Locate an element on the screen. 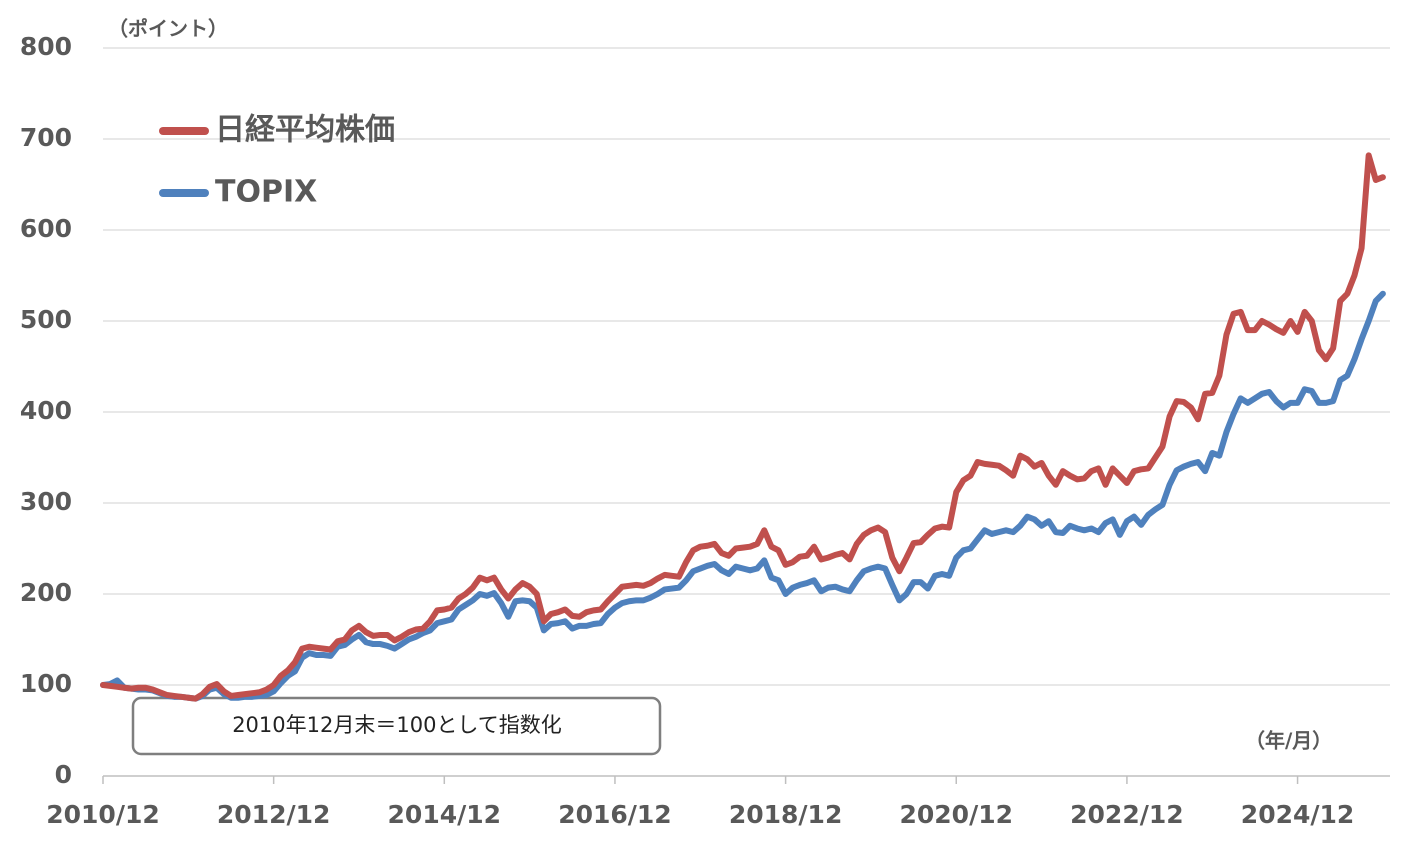 This screenshot has width=1413, height=851. y-tick-label: 700 is located at coordinates (46, 137).